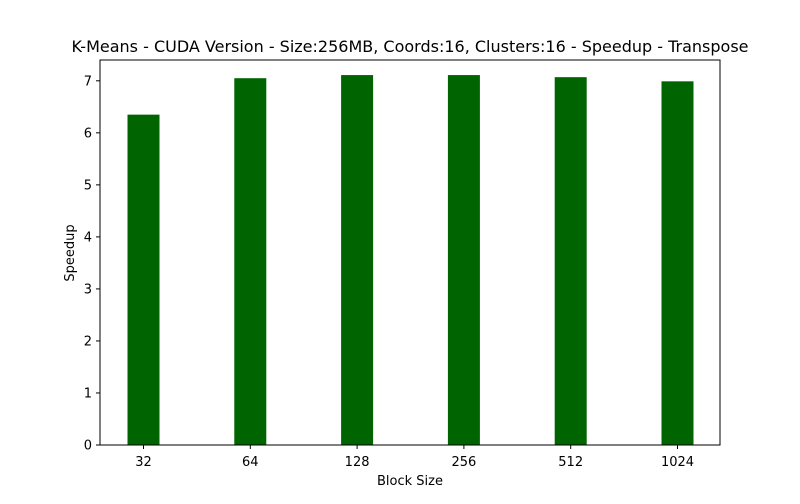  What do you see at coordinates (88, 393) in the screenshot?
I see `y-tick-label-1: 1` at bounding box center [88, 393].